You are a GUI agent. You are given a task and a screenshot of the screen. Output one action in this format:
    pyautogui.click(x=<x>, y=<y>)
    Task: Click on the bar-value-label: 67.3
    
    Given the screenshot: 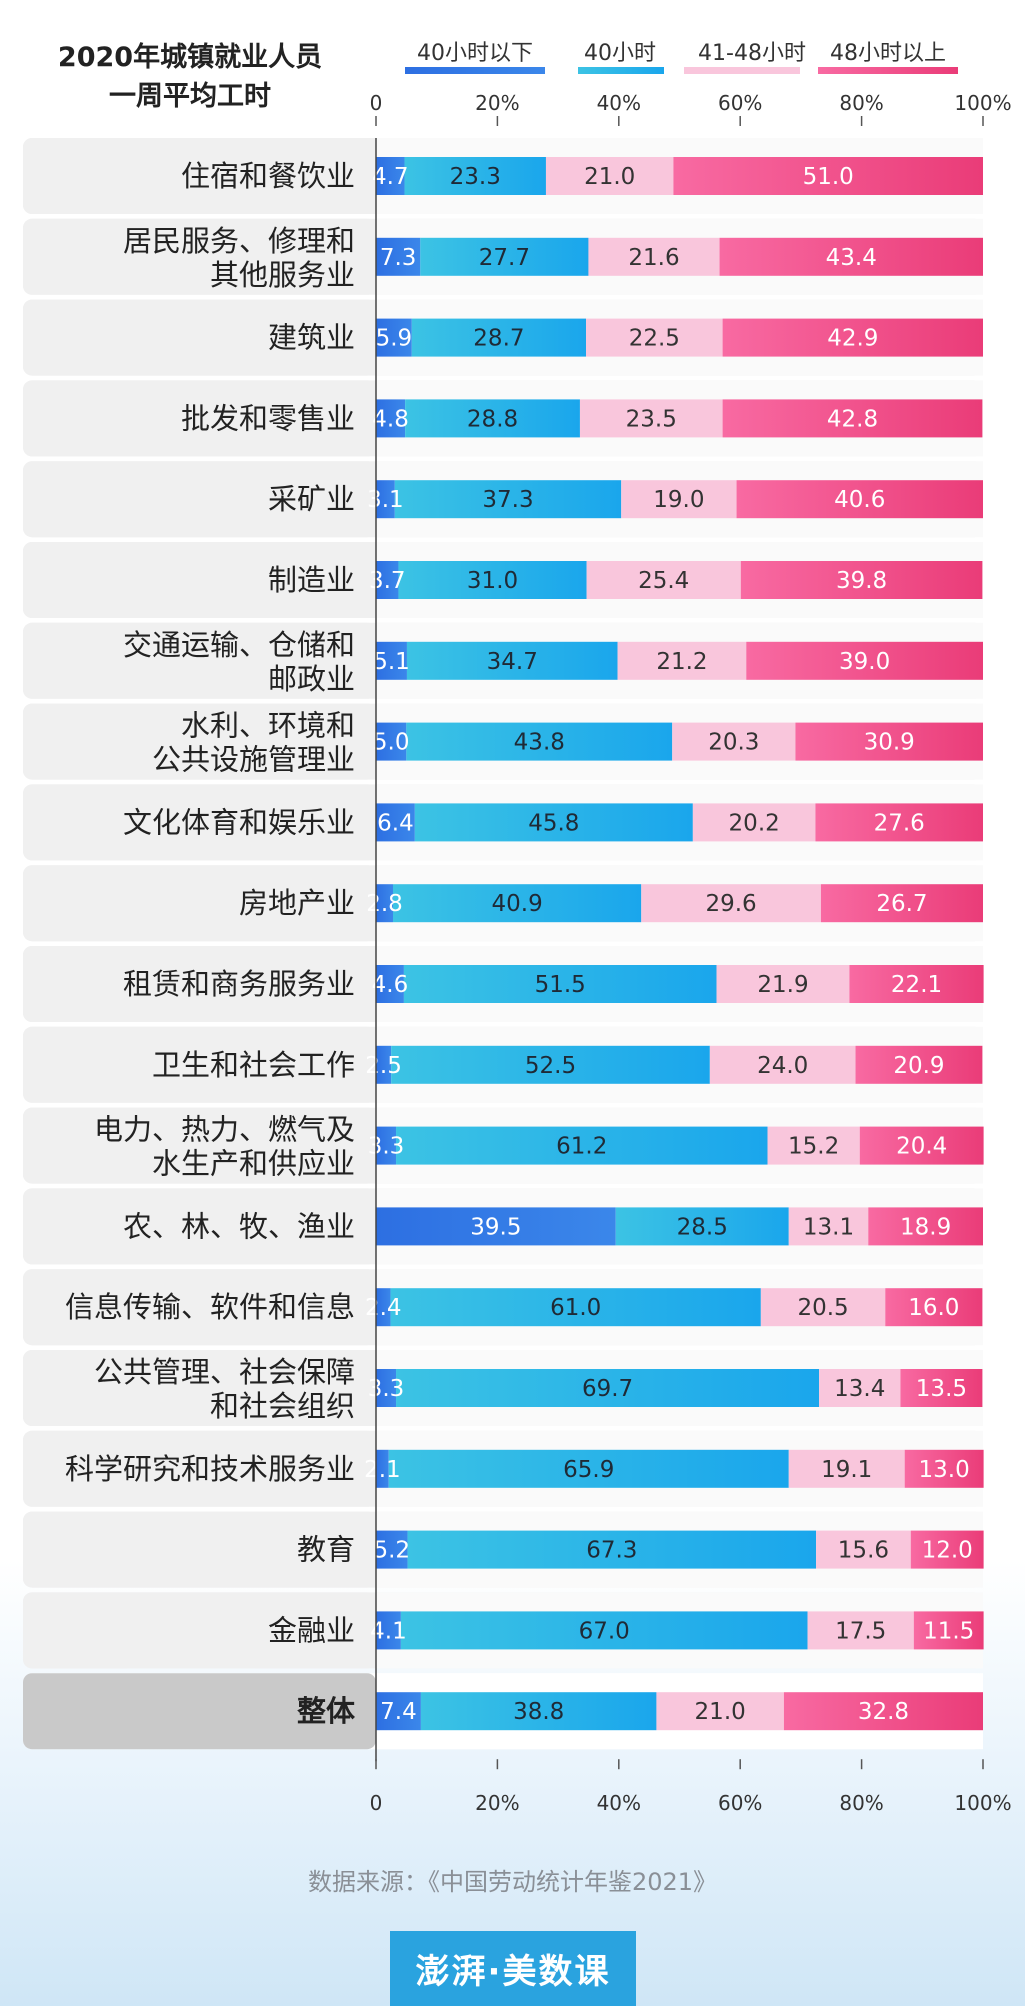 What is the action you would take?
    pyautogui.click(x=611, y=1551)
    